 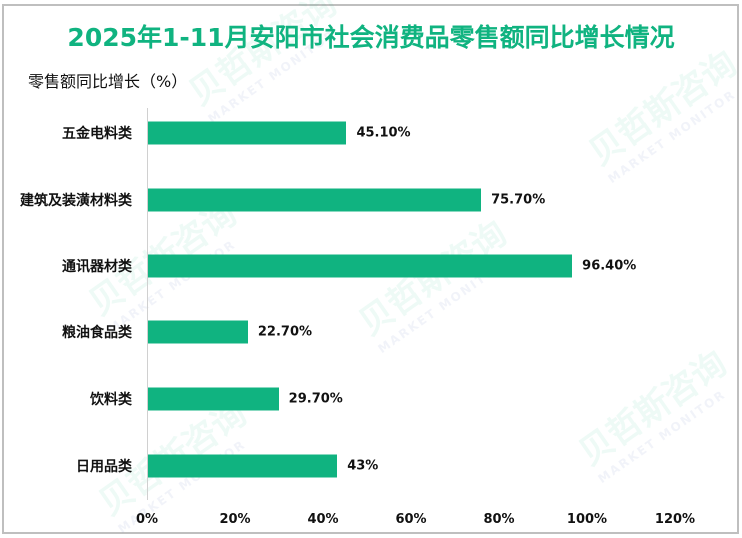 I want to click on x-tick-label: 100%, so click(x=587, y=519).